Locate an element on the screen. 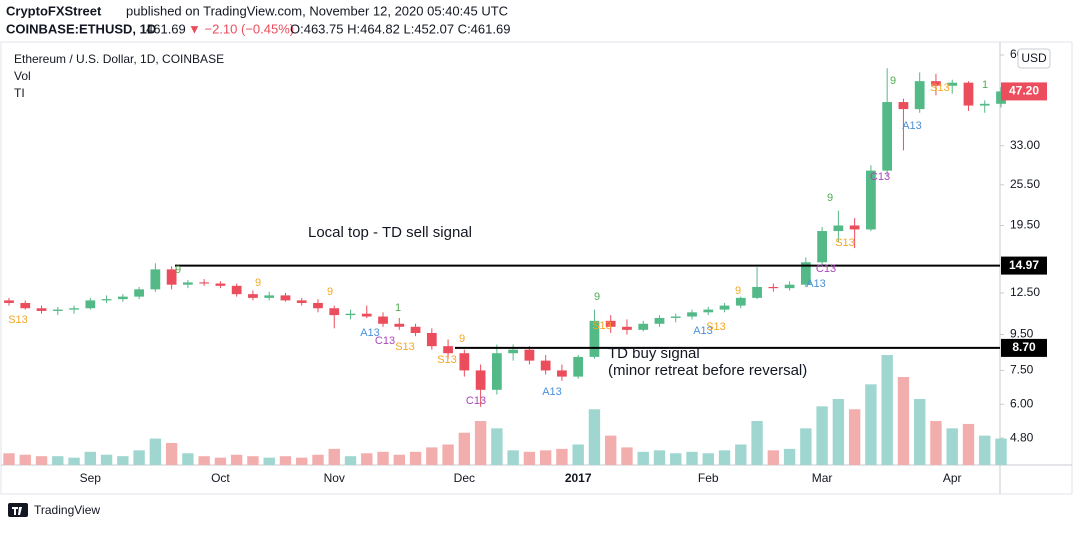  change: ▼ −2.10 (−0.45%) is located at coordinates (241, 28).